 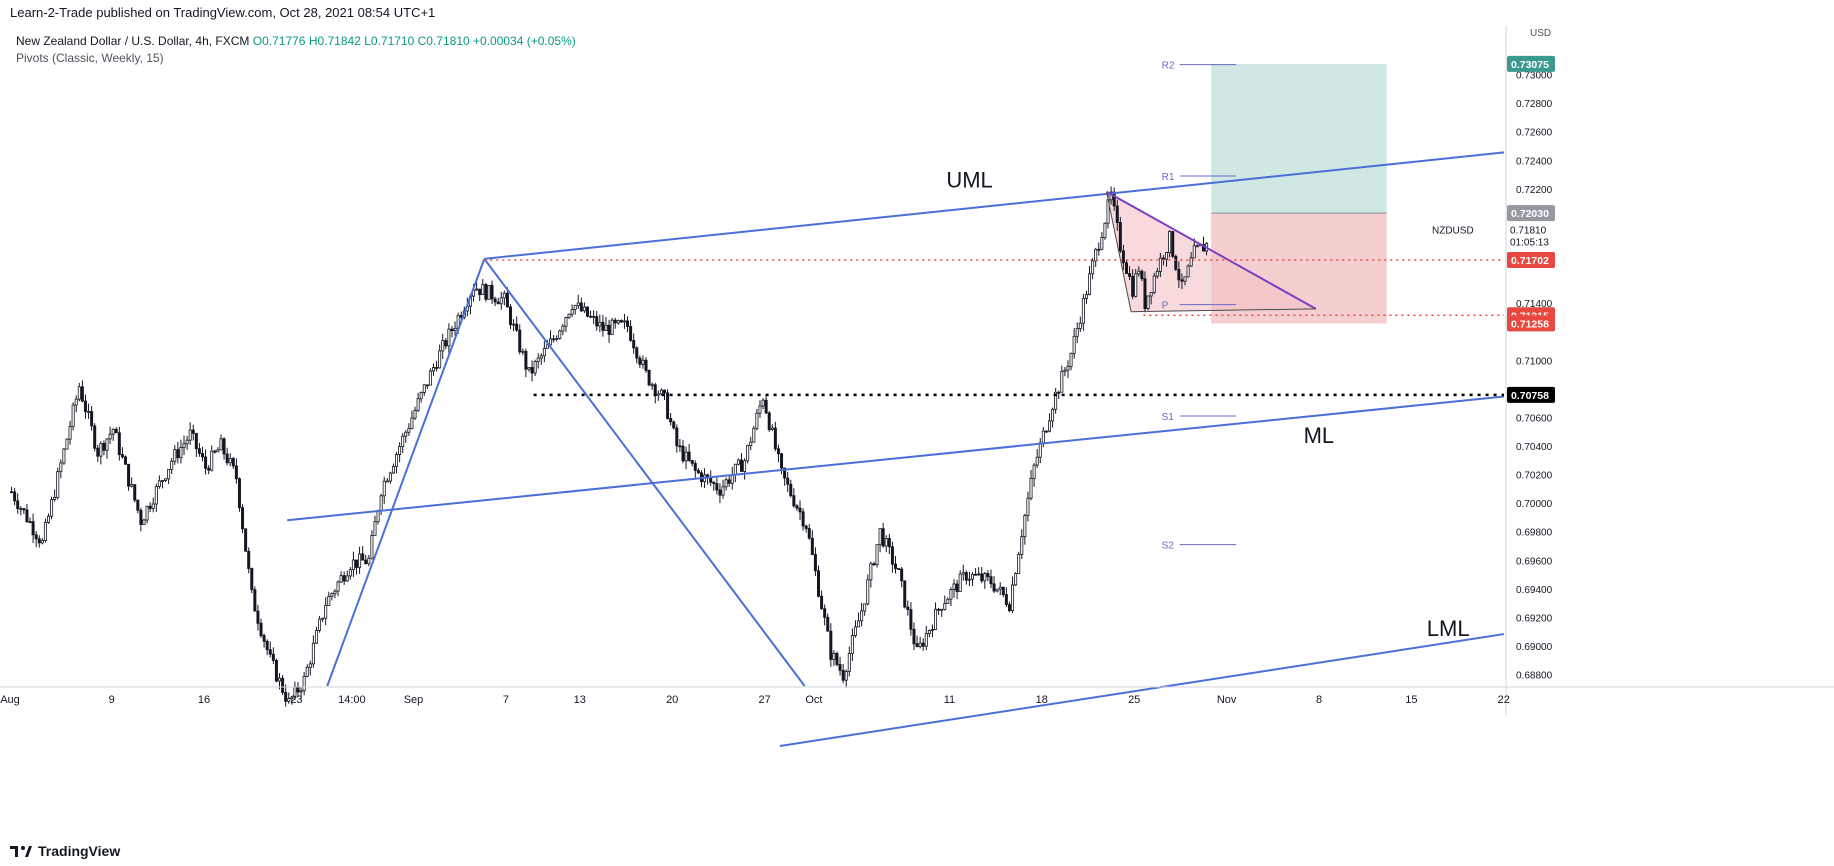 I want to click on price-tick-label: 0.71400, so click(x=1534, y=304).